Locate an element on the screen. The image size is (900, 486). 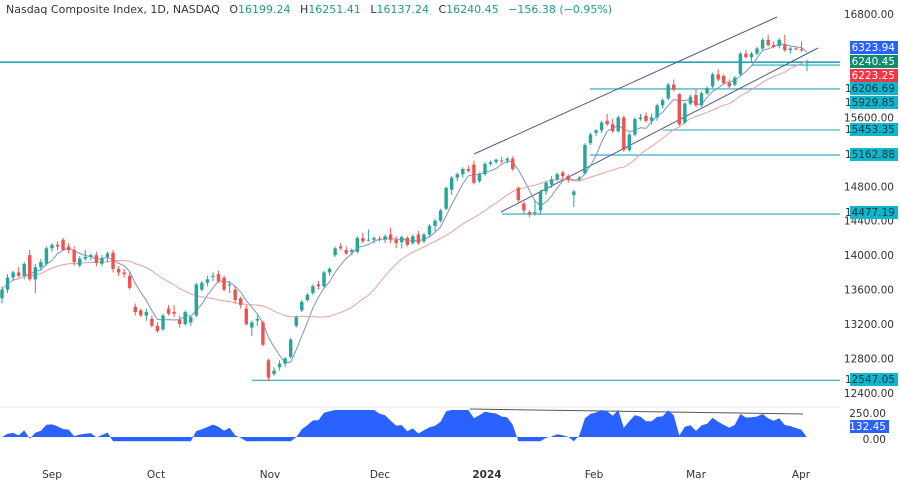
change-value: −156.38 (−0.95%) is located at coordinates (560, 9).